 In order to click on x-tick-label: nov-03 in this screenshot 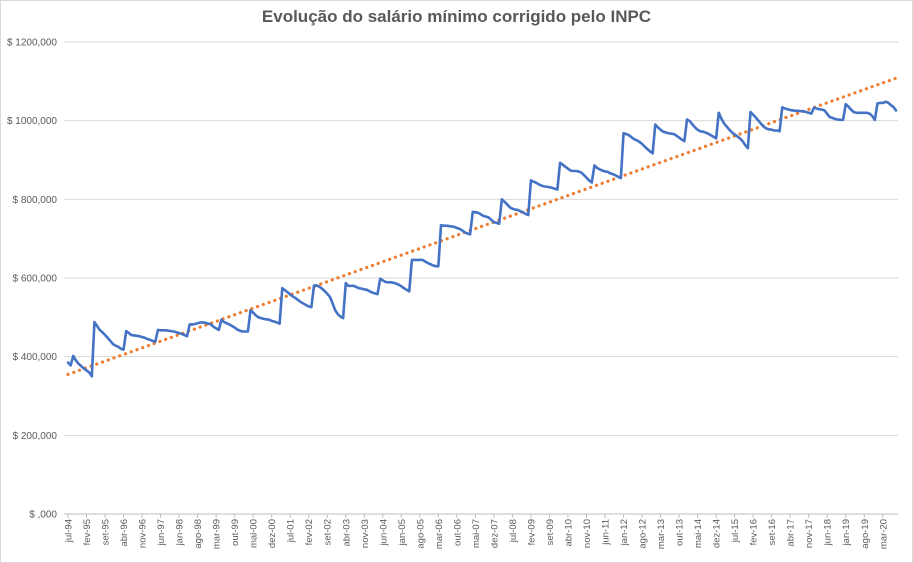, I will do `click(365, 533)`.